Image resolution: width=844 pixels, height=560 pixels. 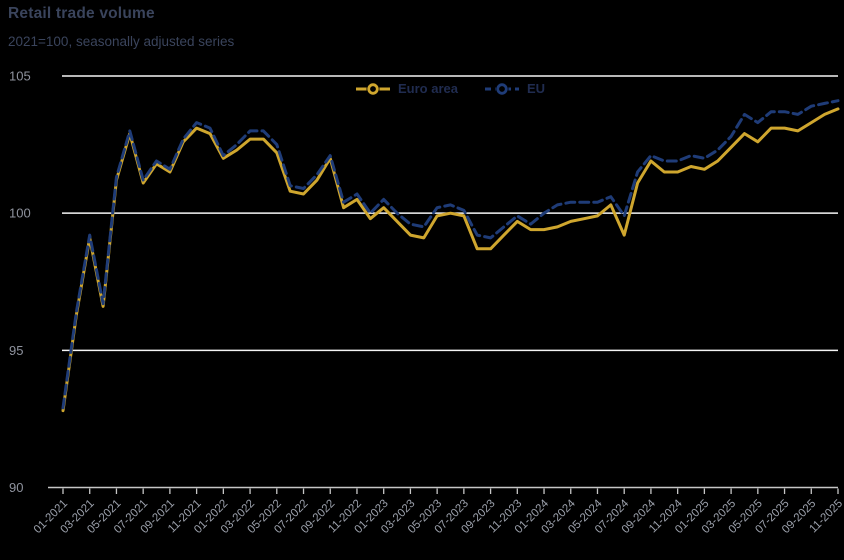 I want to click on euro-area-legend-ring, so click(x=373, y=88).